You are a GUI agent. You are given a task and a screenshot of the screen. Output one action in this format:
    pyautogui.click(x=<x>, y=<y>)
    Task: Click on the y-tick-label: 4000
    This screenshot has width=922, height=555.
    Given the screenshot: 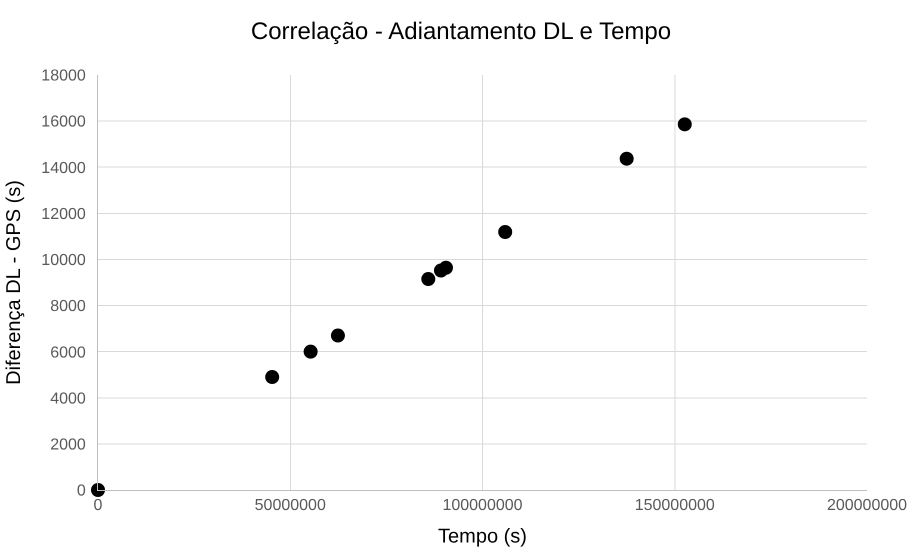 What is the action you would take?
    pyautogui.click(x=68, y=399)
    